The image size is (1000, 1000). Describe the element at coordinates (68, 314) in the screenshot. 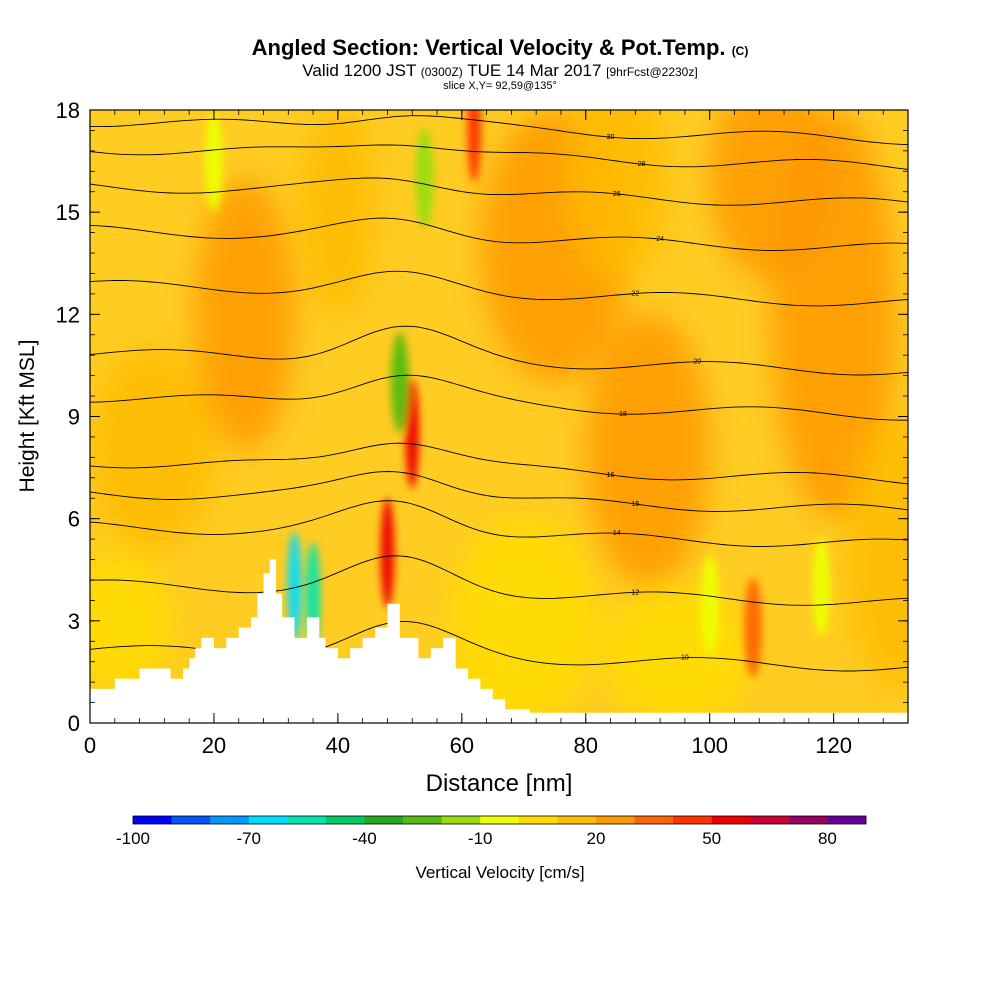

I see `y-tick-label: 12` at that location.